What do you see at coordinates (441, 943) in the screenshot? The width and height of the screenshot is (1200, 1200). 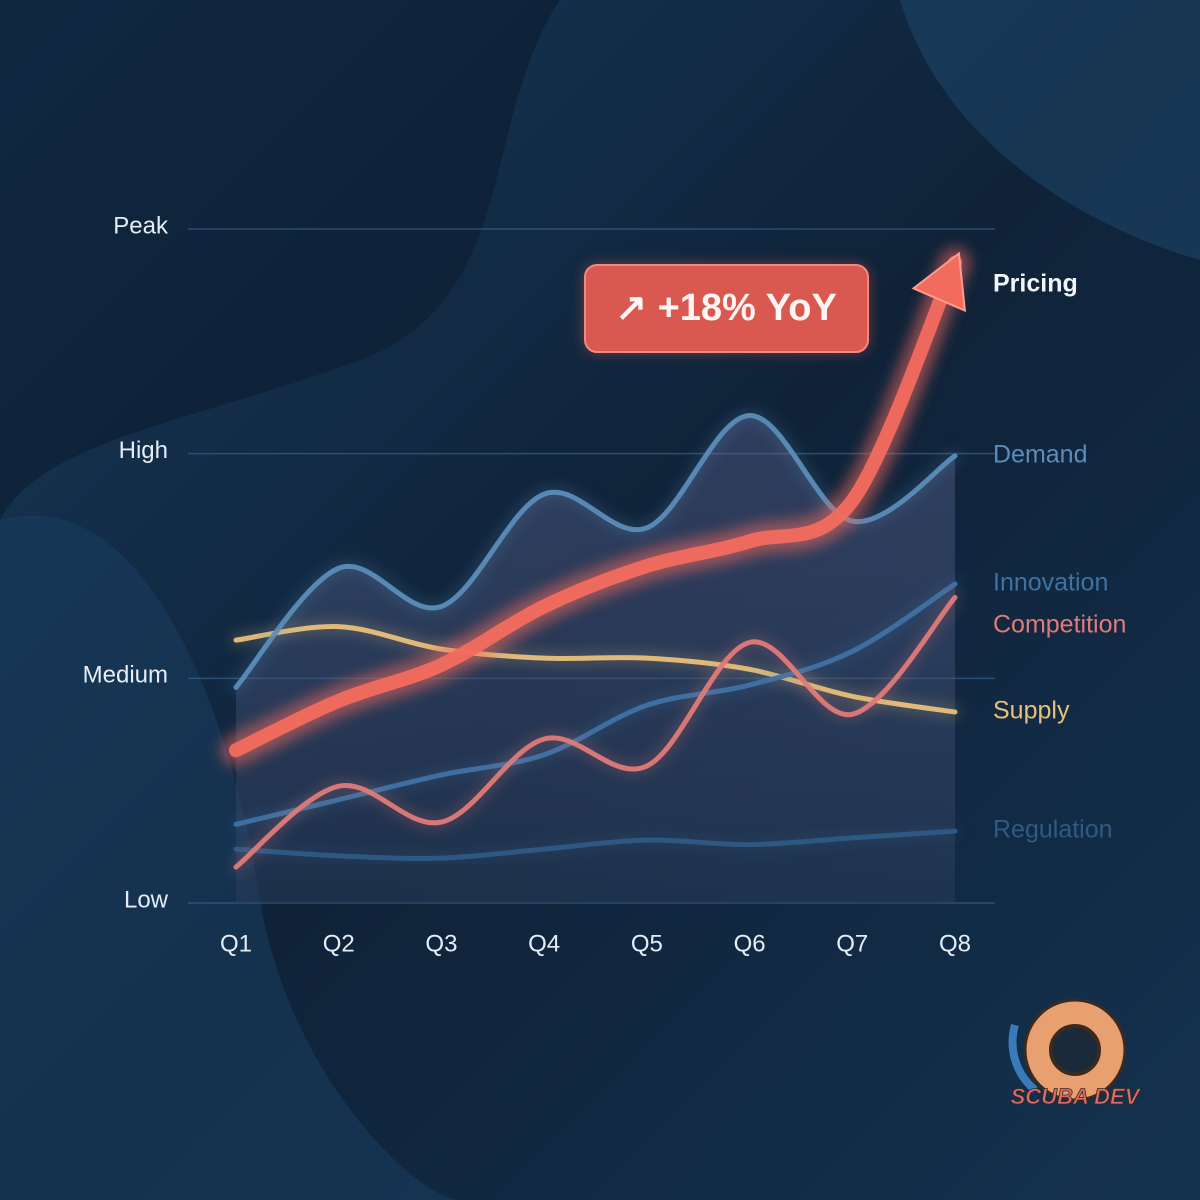 I see `x-tick-label: Q3` at bounding box center [441, 943].